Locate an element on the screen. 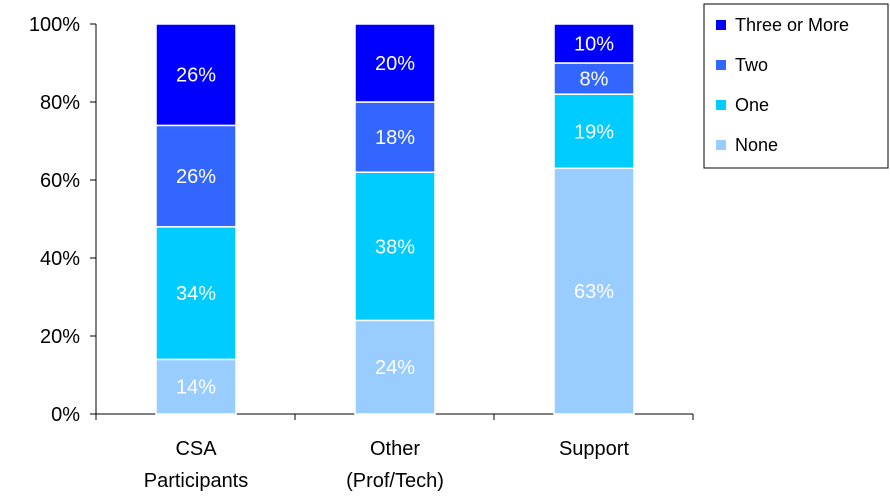 The width and height of the screenshot is (890, 500). y-tick-label: 100% is located at coordinates (54, 25).